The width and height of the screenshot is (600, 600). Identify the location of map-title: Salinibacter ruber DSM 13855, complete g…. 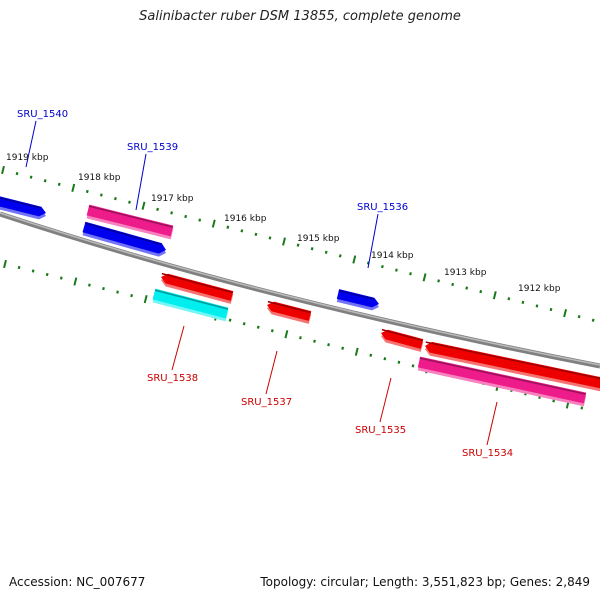
(300, 16).